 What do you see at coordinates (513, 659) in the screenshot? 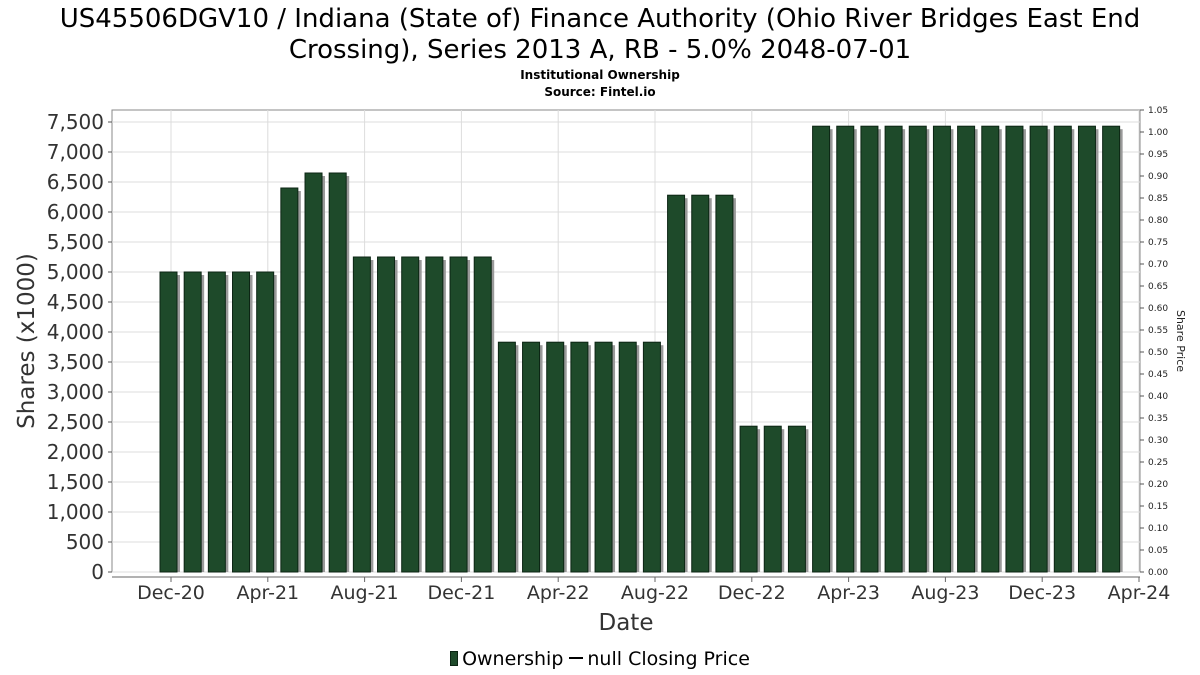
I see `legend-ownership-label: Ownership` at bounding box center [513, 659].